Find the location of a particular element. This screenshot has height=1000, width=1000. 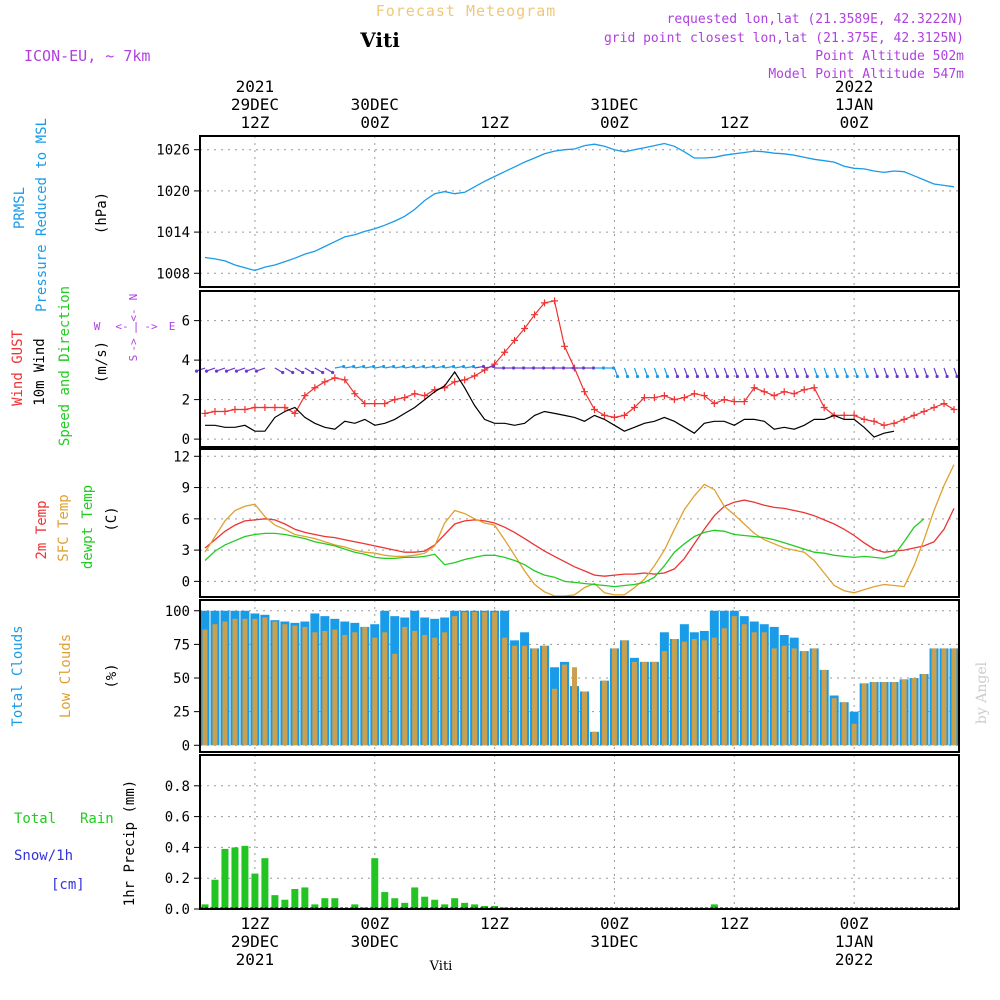

panel-pressure: 1008 1014 1020 1026 is located at coordinates (558, 211).